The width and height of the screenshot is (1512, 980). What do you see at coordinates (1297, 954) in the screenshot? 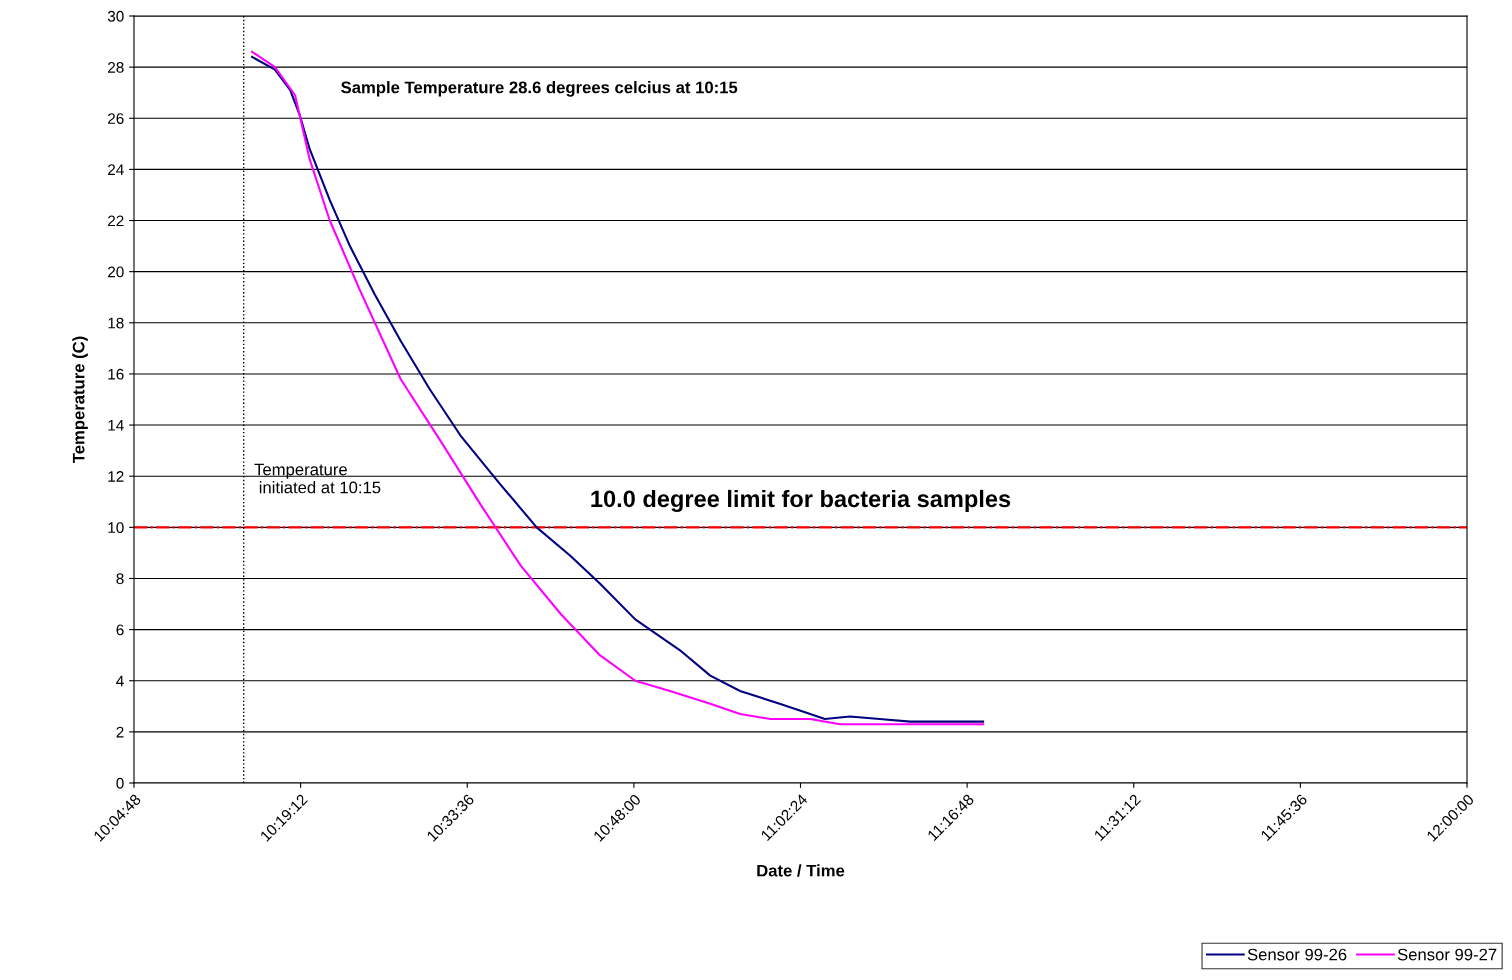
I see `legend-label: Sensor 99-26` at bounding box center [1297, 954].